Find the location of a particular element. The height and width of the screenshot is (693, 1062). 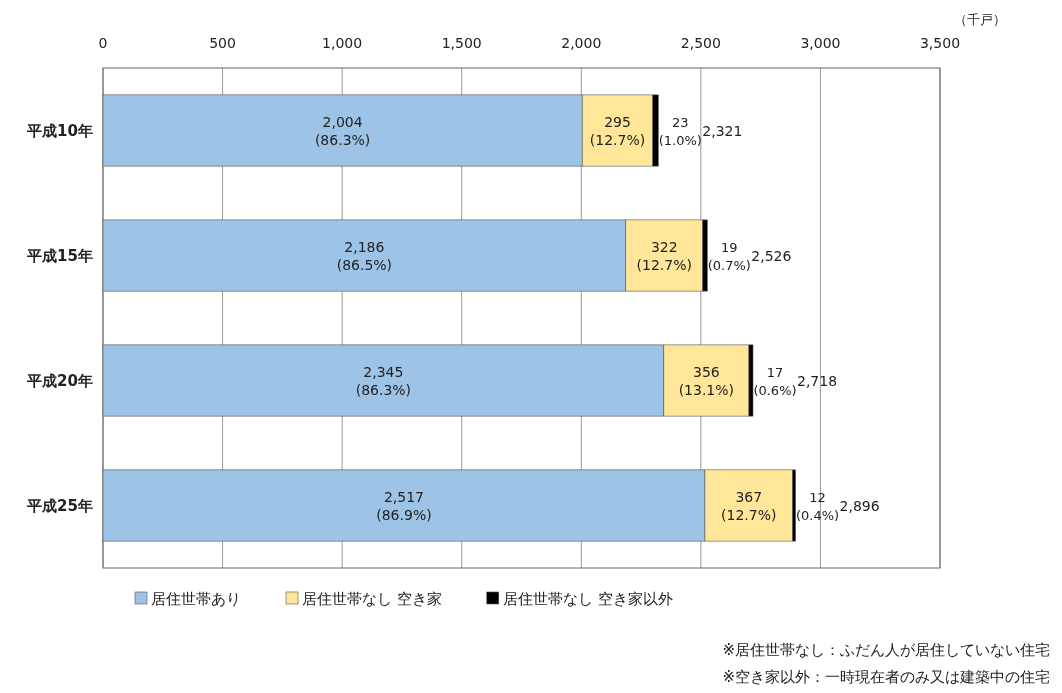

y-tick-label: 平成15年 is located at coordinates (59, 255).